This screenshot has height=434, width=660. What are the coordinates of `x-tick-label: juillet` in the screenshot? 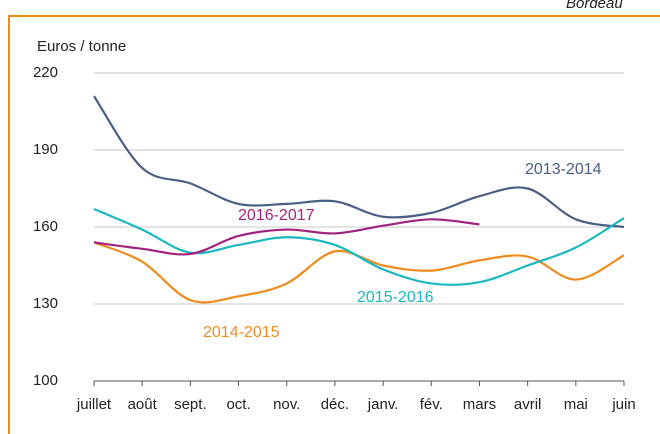 It's located at (94, 404).